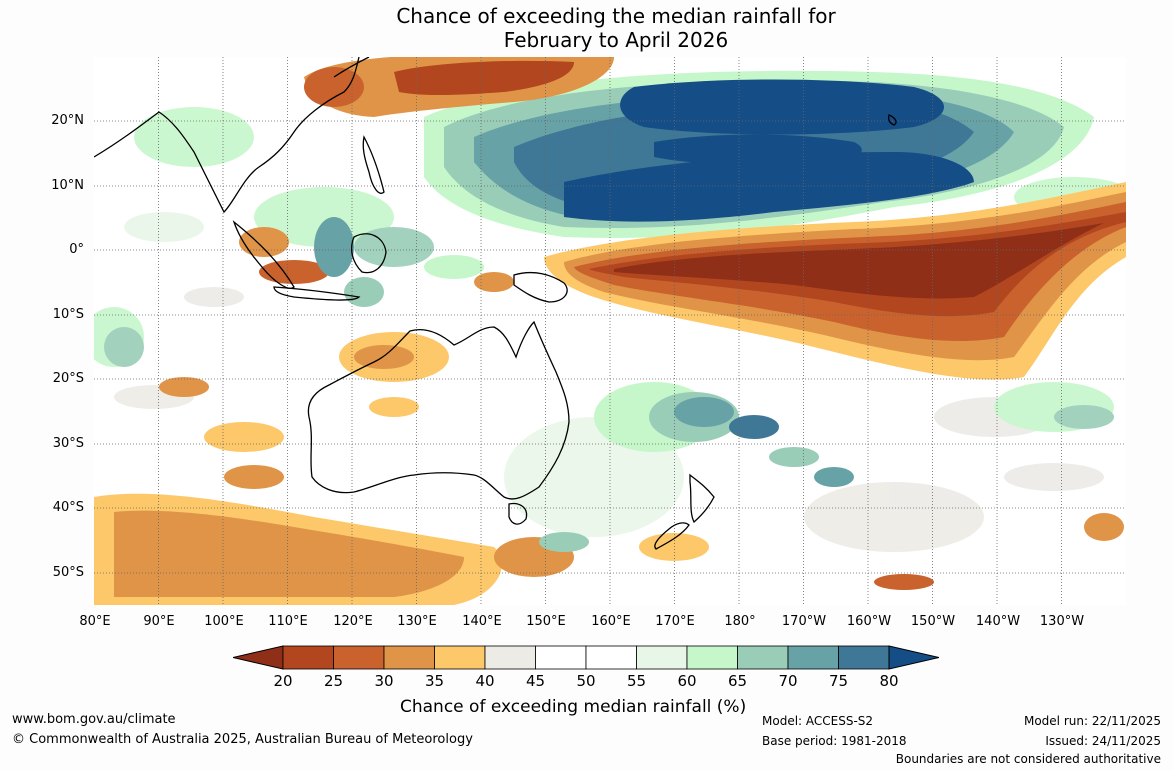 This screenshot has height=770, width=1173. What do you see at coordinates (546, 621) in the screenshot?
I see `lon-label-150e: 150°E` at bounding box center [546, 621].